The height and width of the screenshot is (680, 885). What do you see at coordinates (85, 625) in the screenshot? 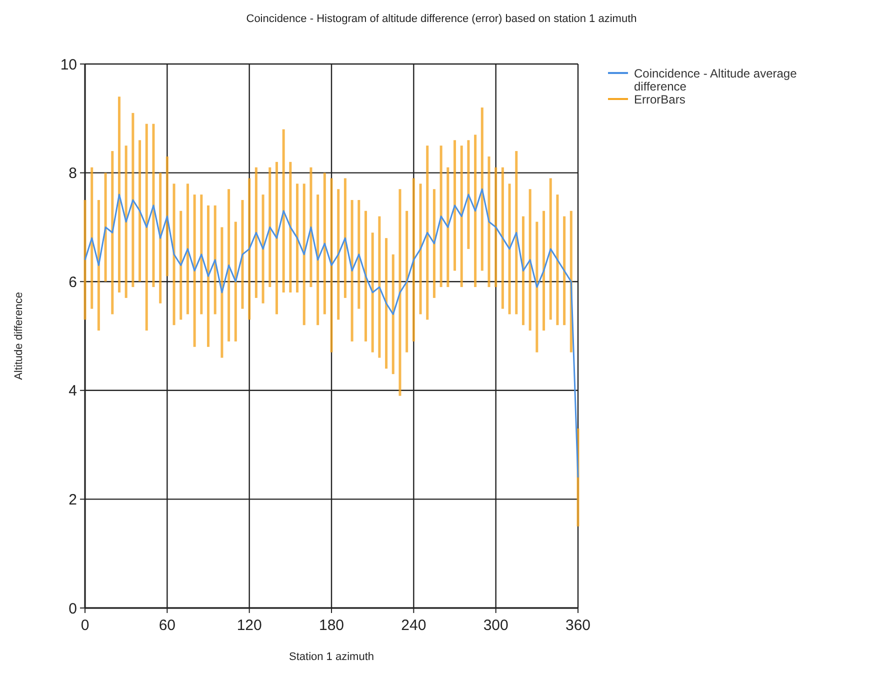
I see `x-tick-label: 0` at bounding box center [85, 625].